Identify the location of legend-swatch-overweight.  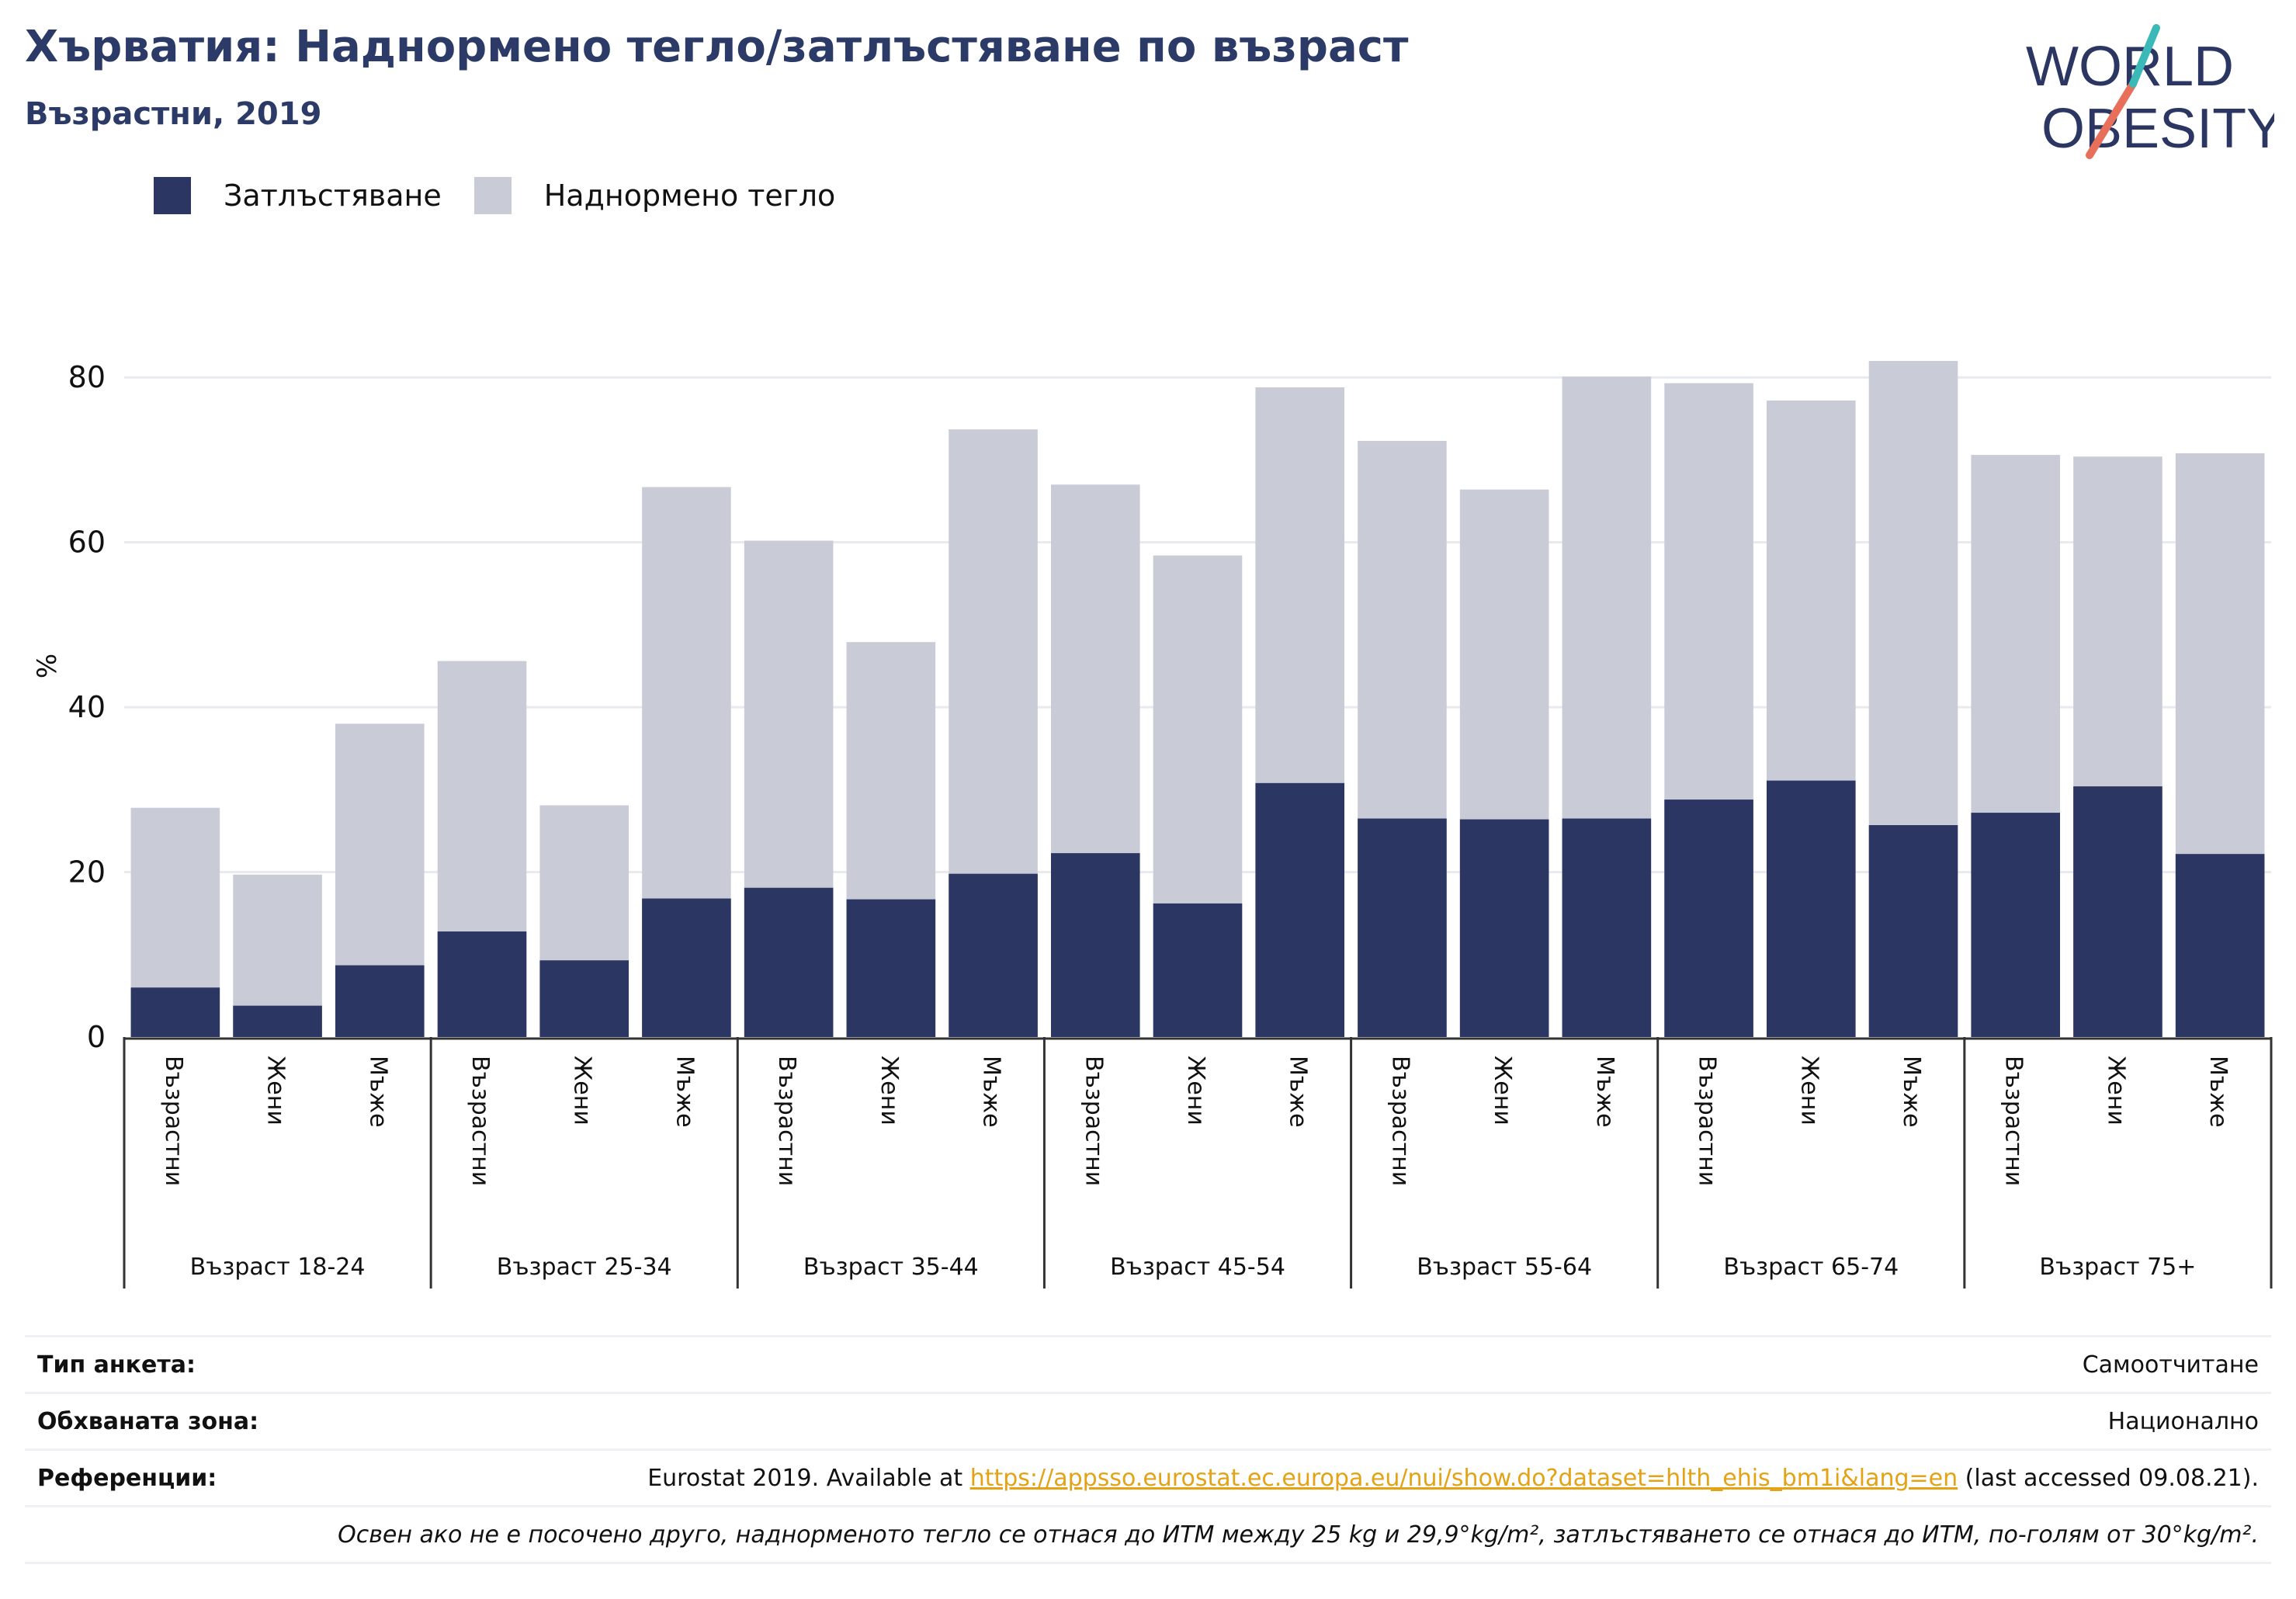
(492, 195).